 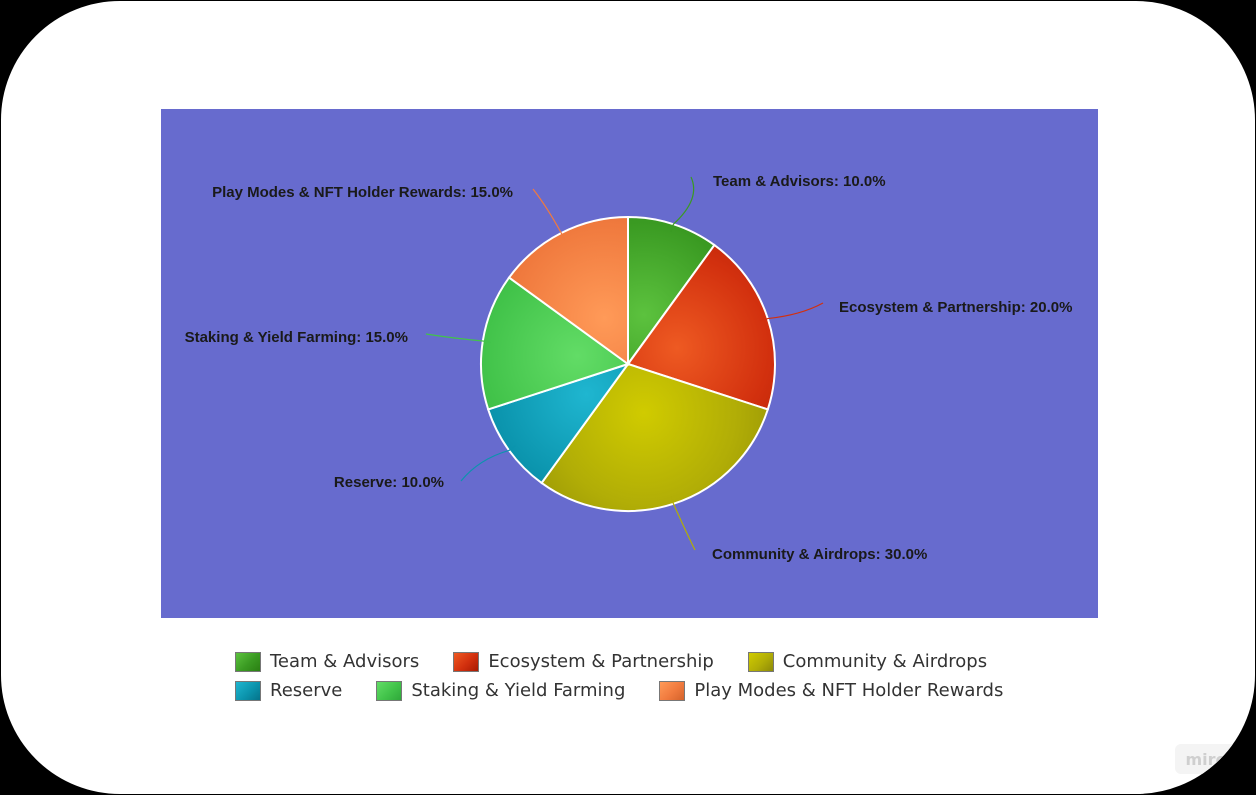 What do you see at coordinates (849, 690) in the screenshot?
I see `legend-label: Play Modes & NFT Holder Rewards` at bounding box center [849, 690].